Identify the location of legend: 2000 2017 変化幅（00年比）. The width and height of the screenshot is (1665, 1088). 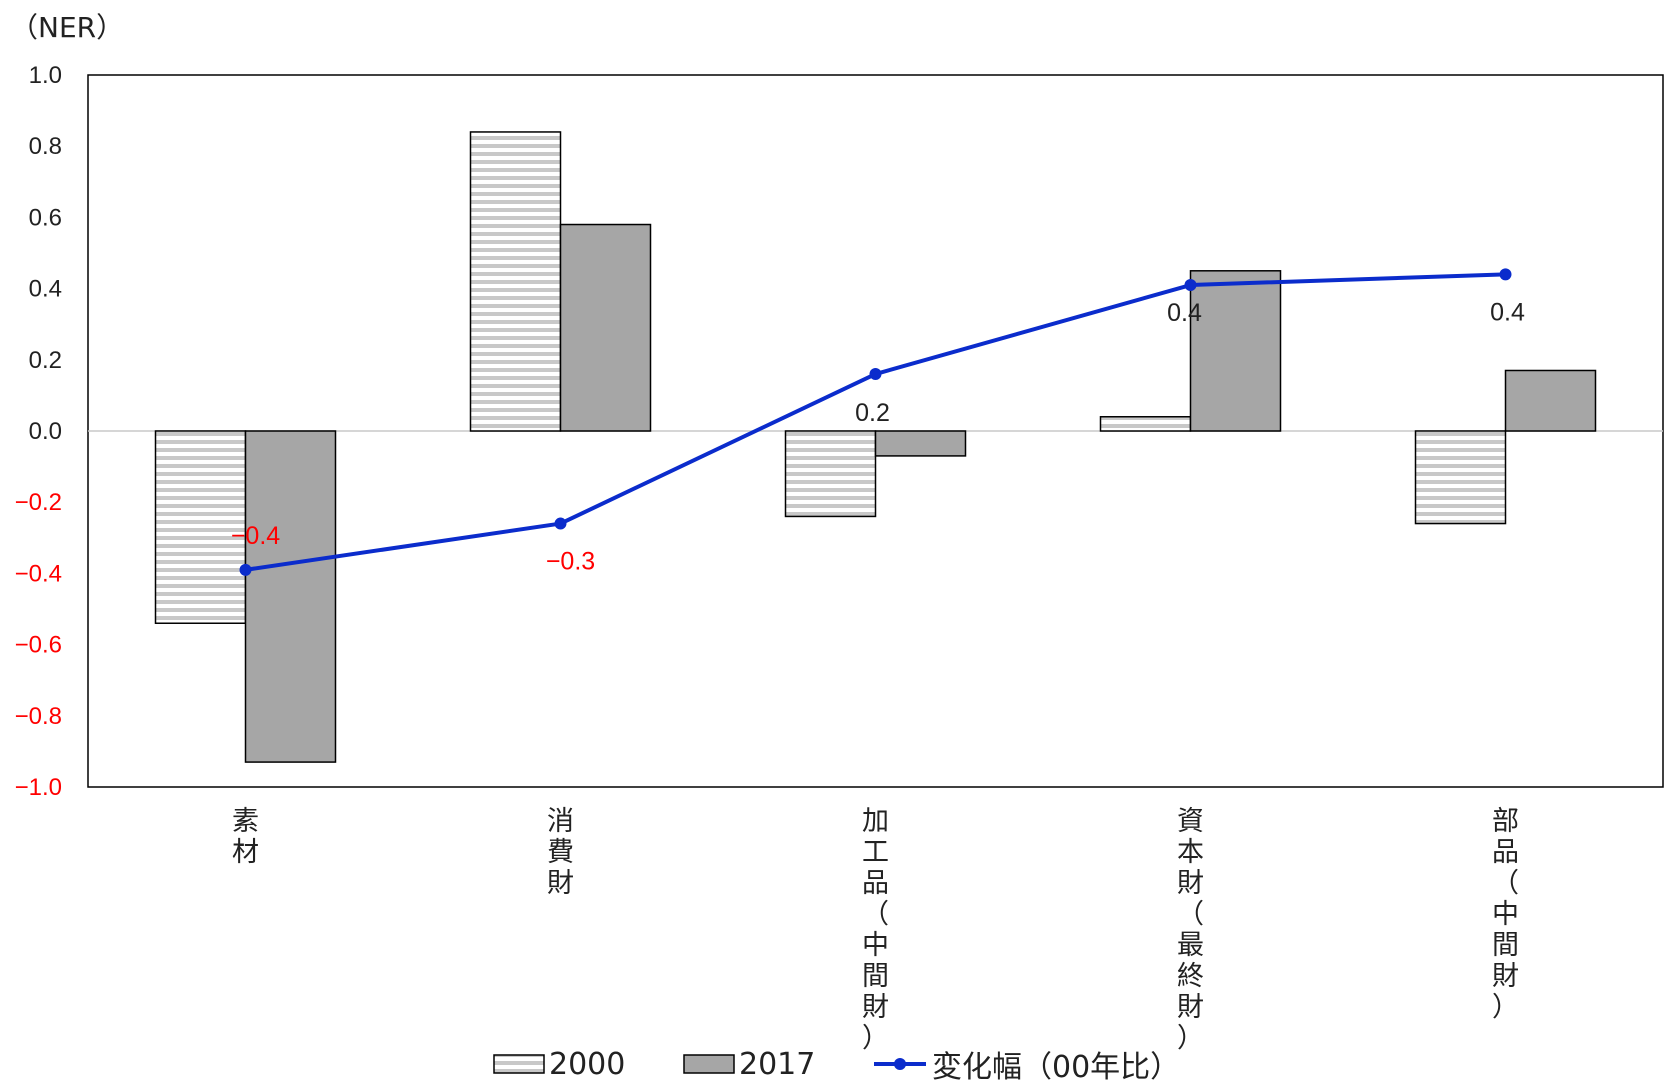
(832, 1064).